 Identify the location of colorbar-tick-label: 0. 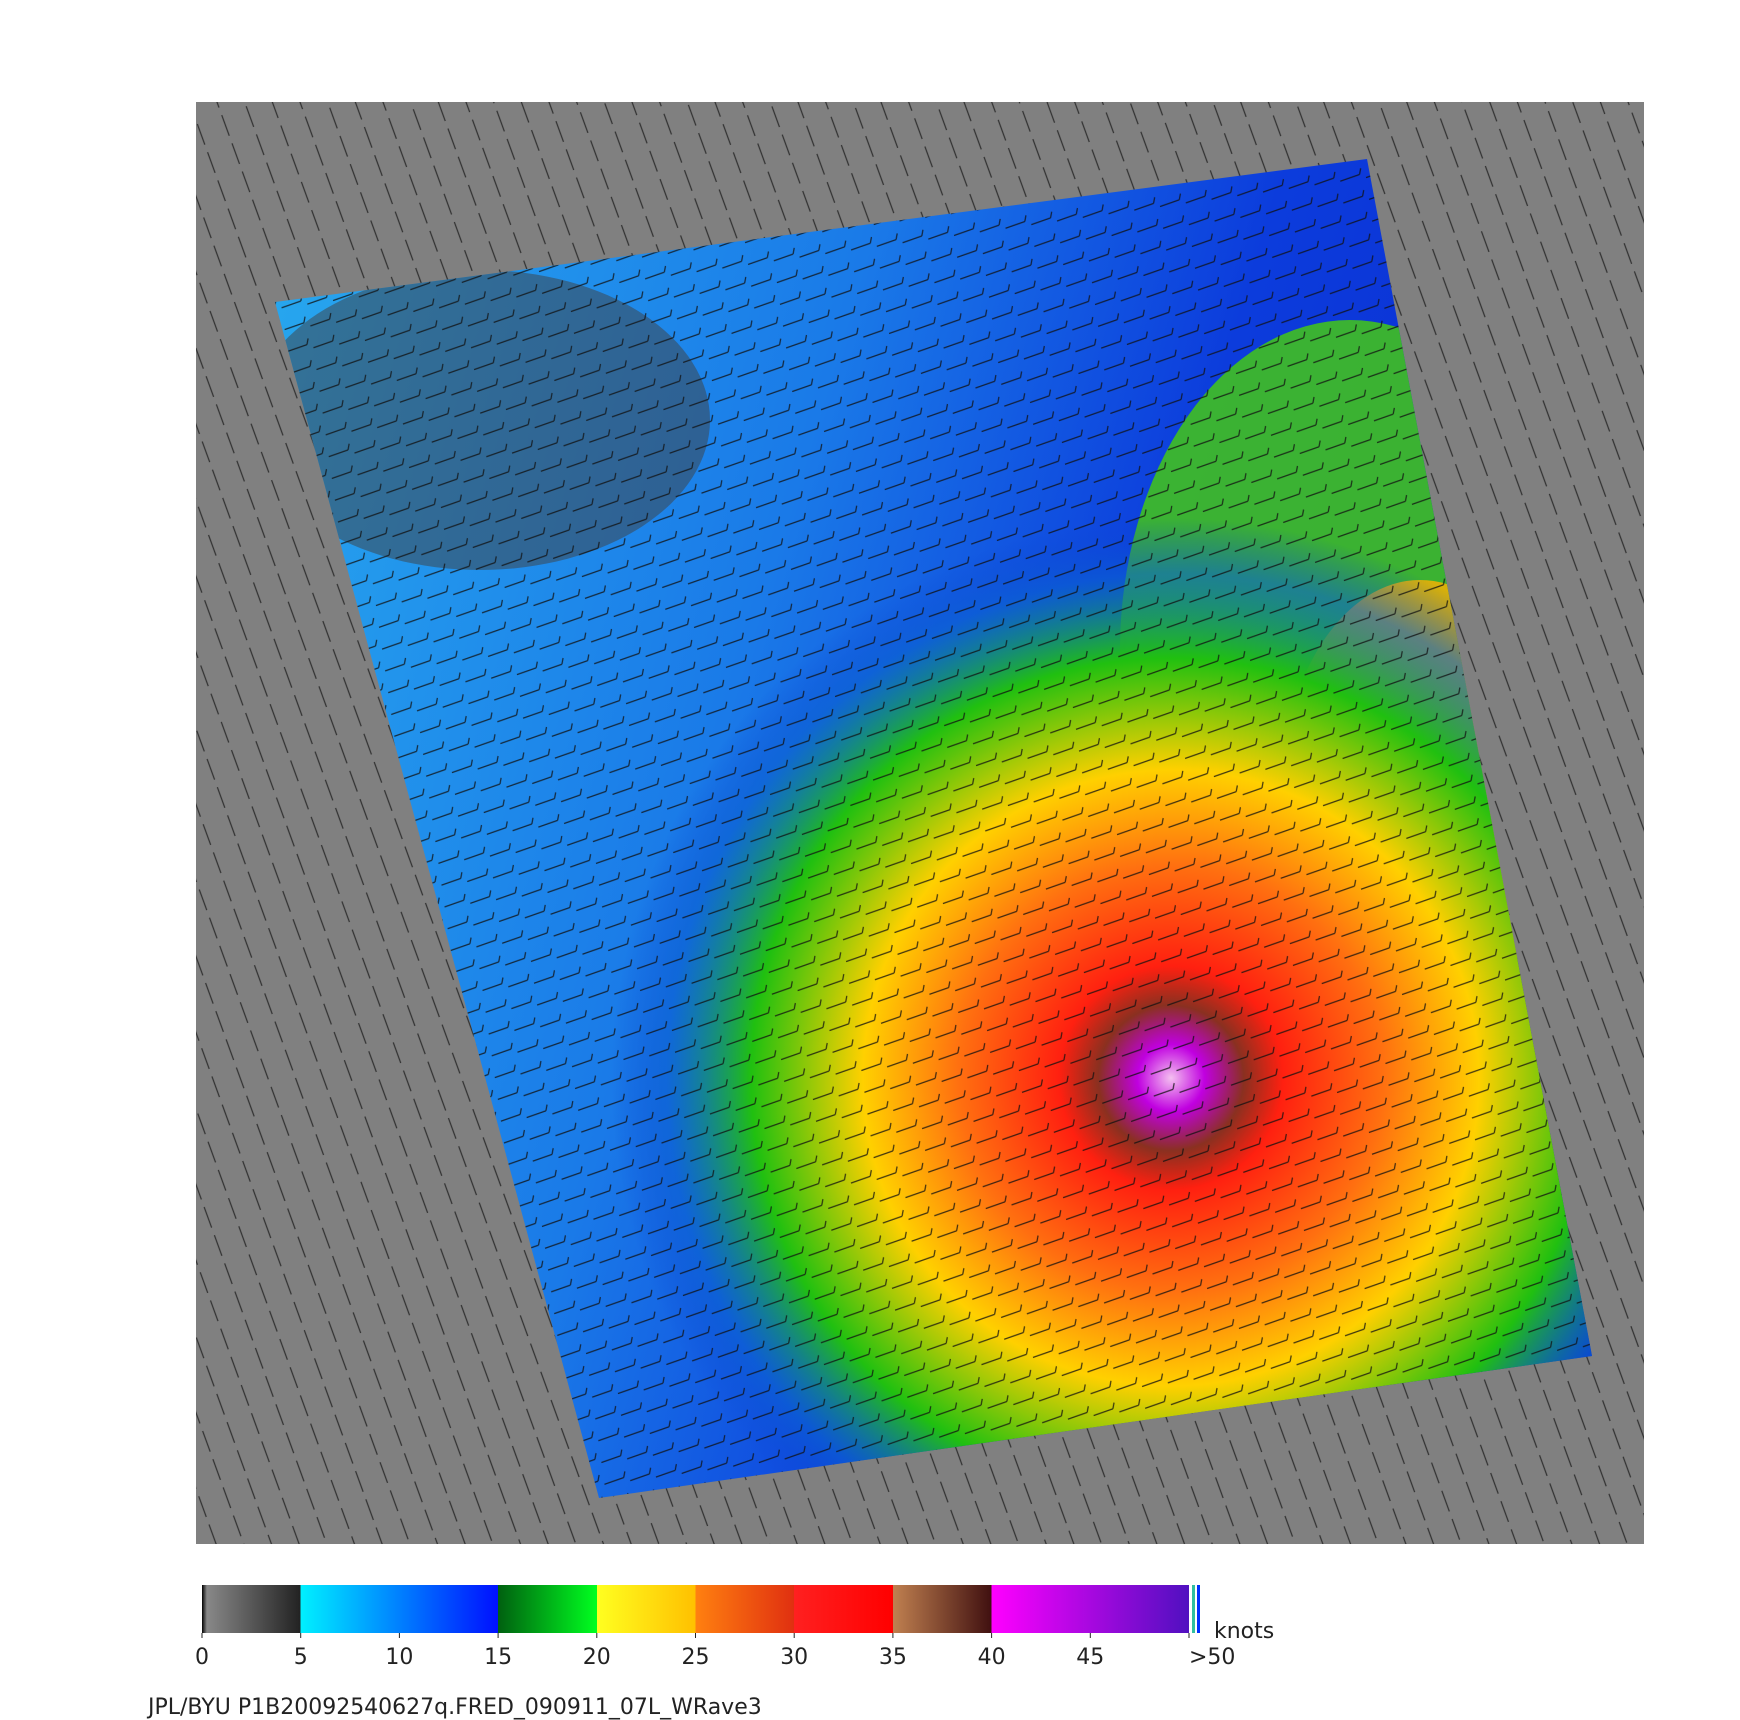
(202, 1657).